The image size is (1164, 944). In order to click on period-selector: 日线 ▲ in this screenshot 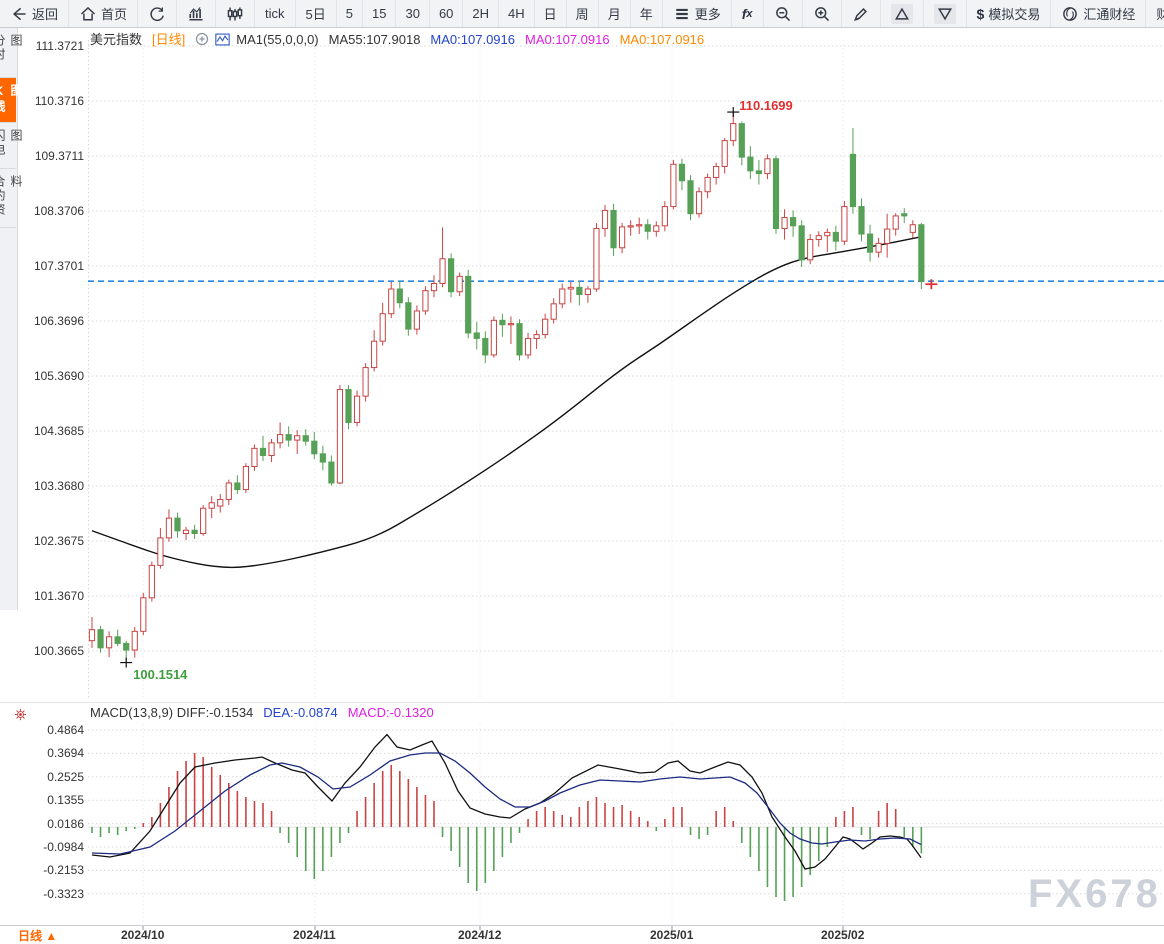, I will do `click(37, 935)`.